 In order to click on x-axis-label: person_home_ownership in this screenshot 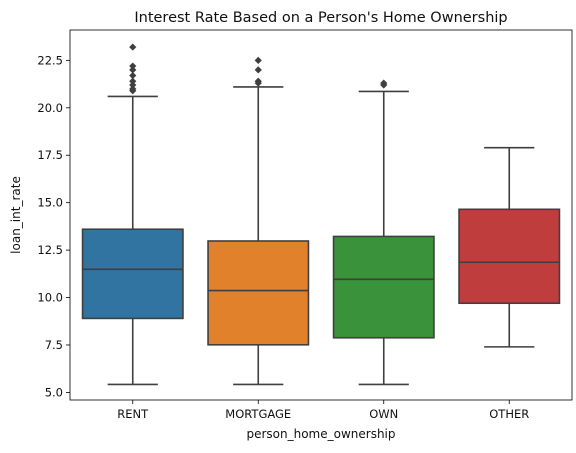, I will do `click(320, 434)`.